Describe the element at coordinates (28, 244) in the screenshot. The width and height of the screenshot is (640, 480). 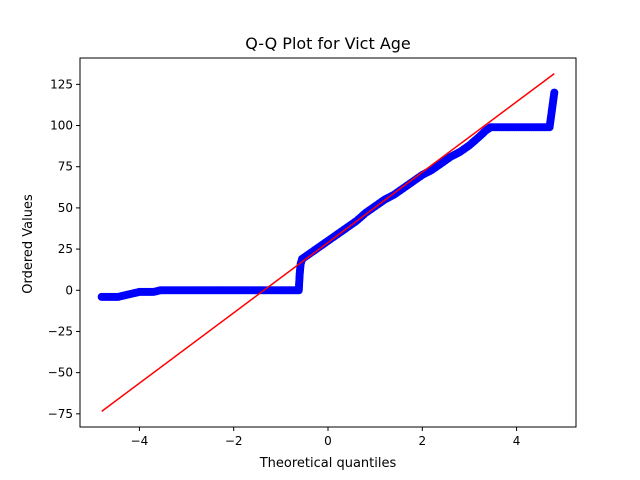
I see `y-axis-label: Ordered Values` at that location.